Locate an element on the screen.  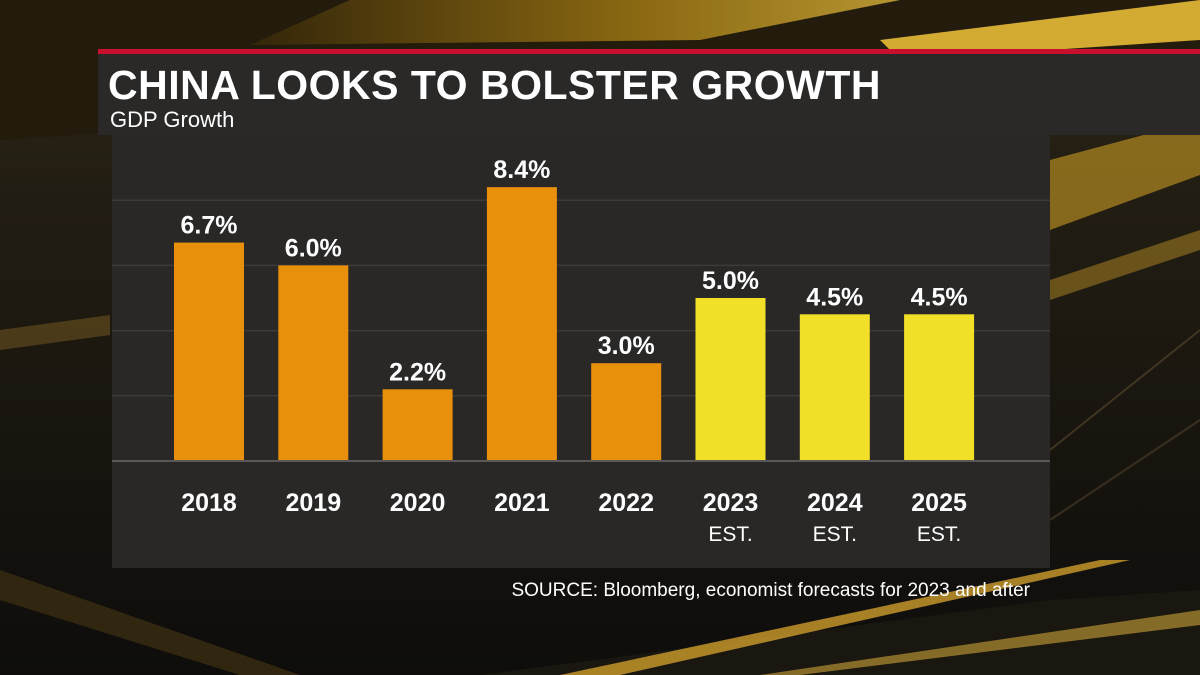
x-tick-label: 2018 is located at coordinates (209, 503).